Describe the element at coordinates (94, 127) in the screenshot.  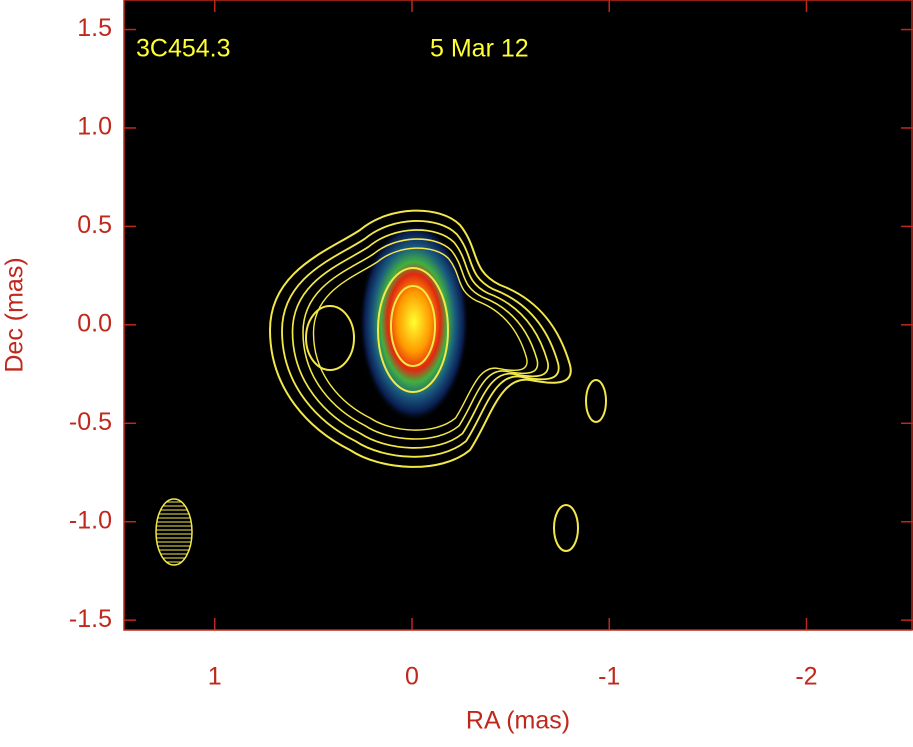
I see `y-tick-label: 1.0` at that location.